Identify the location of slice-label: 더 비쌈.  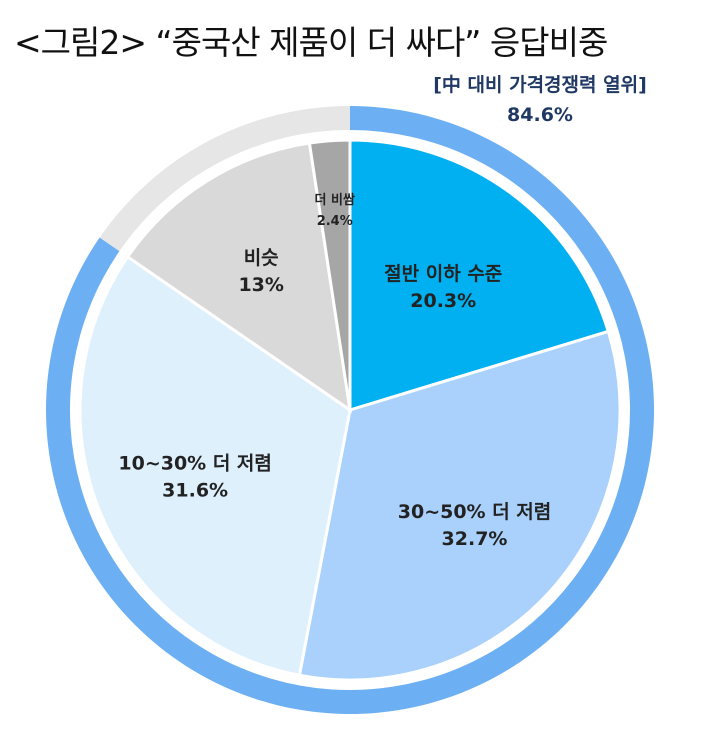
(335, 200).